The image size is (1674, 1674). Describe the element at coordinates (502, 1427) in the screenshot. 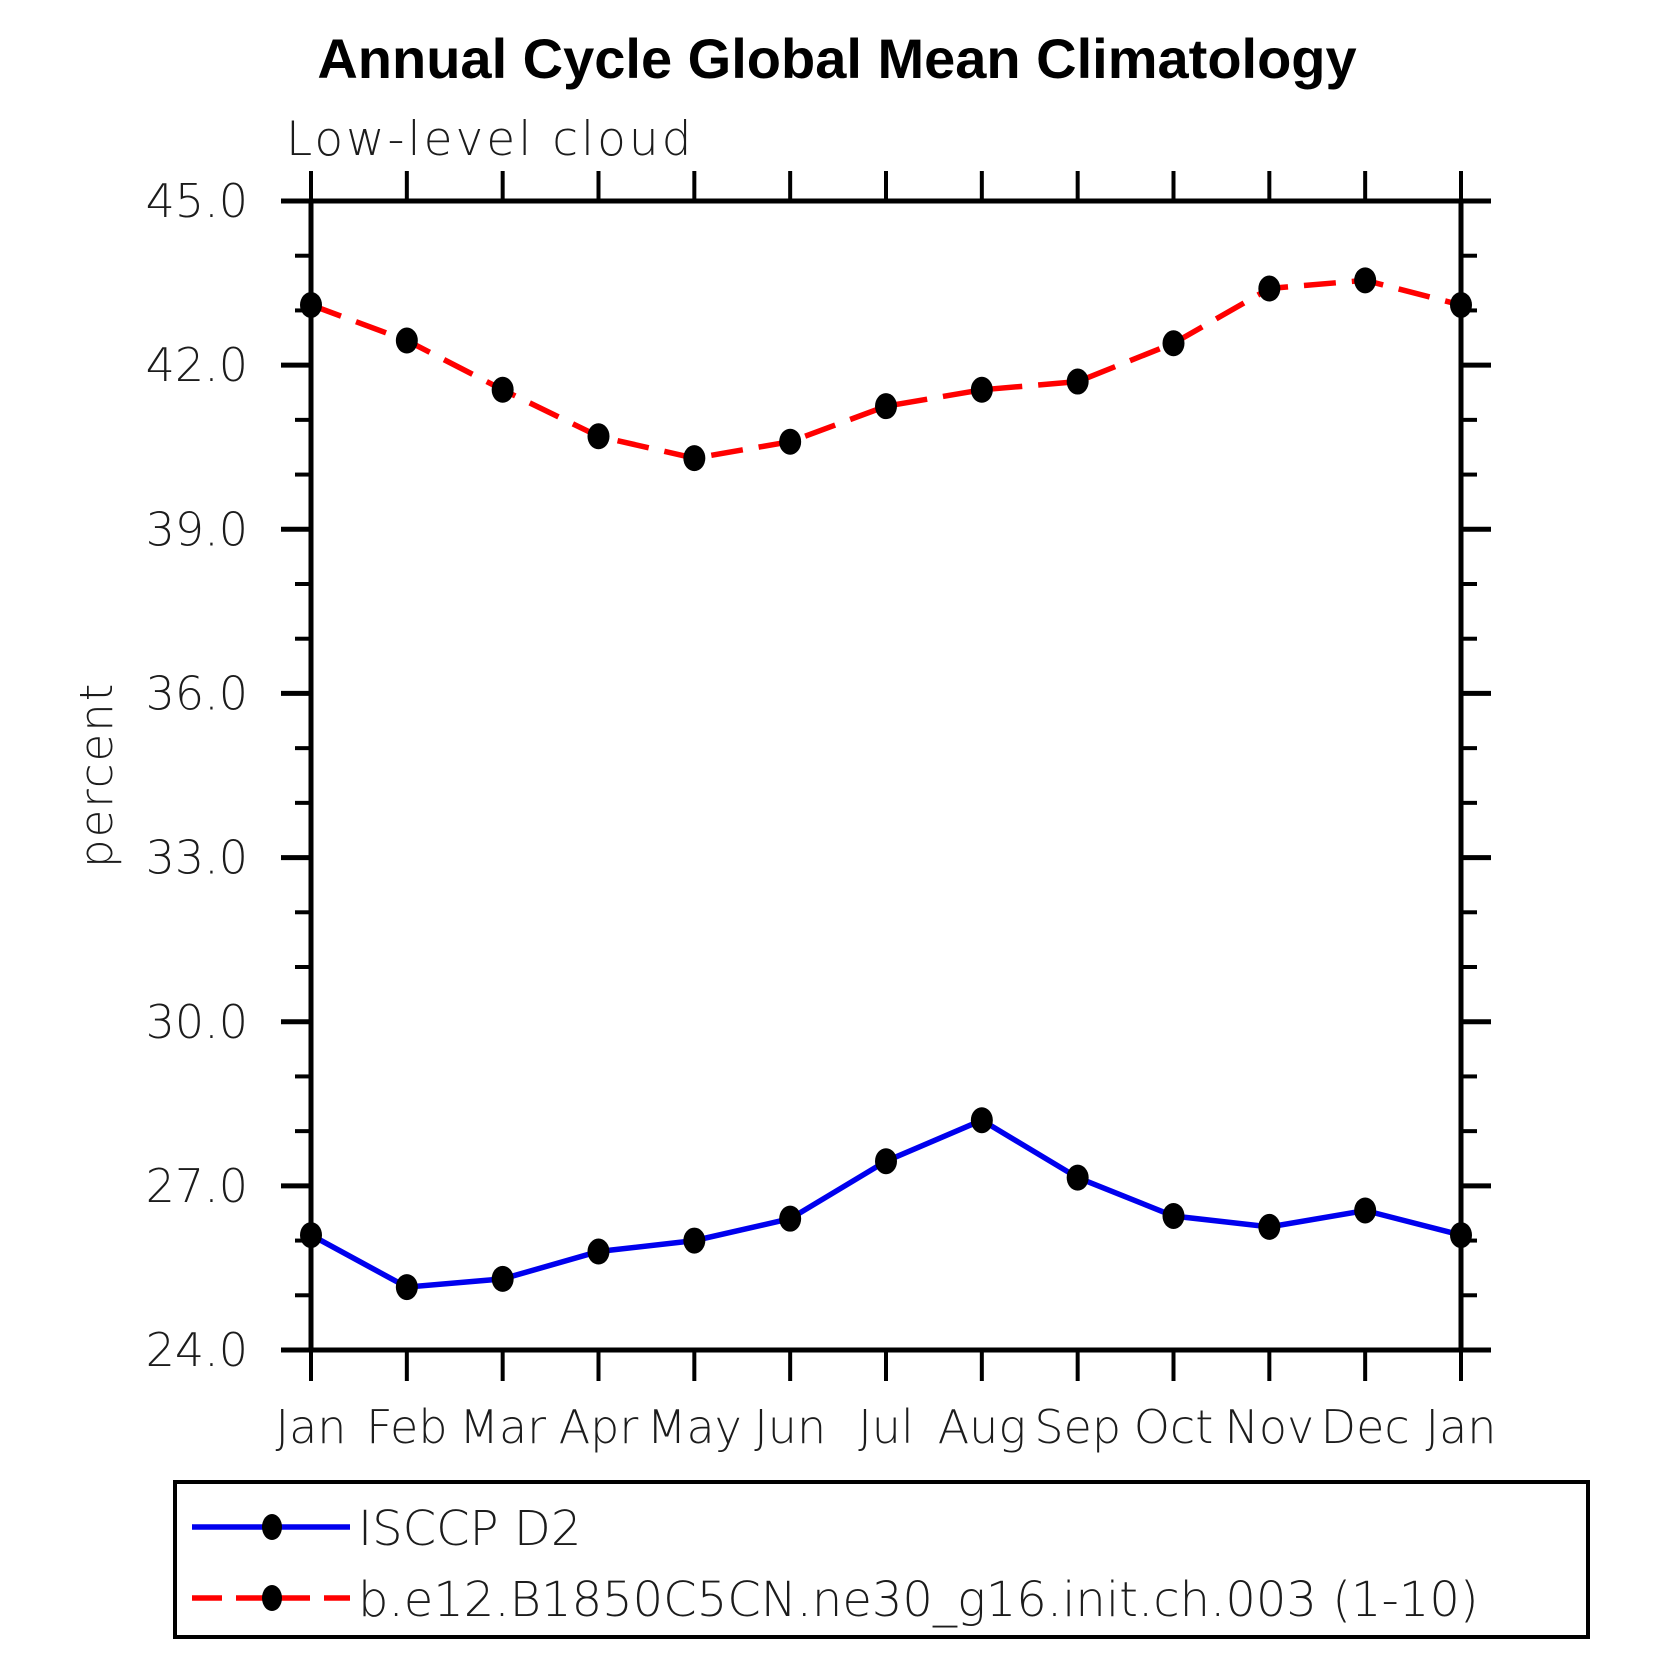

I see `x-tick-label: Mar` at that location.